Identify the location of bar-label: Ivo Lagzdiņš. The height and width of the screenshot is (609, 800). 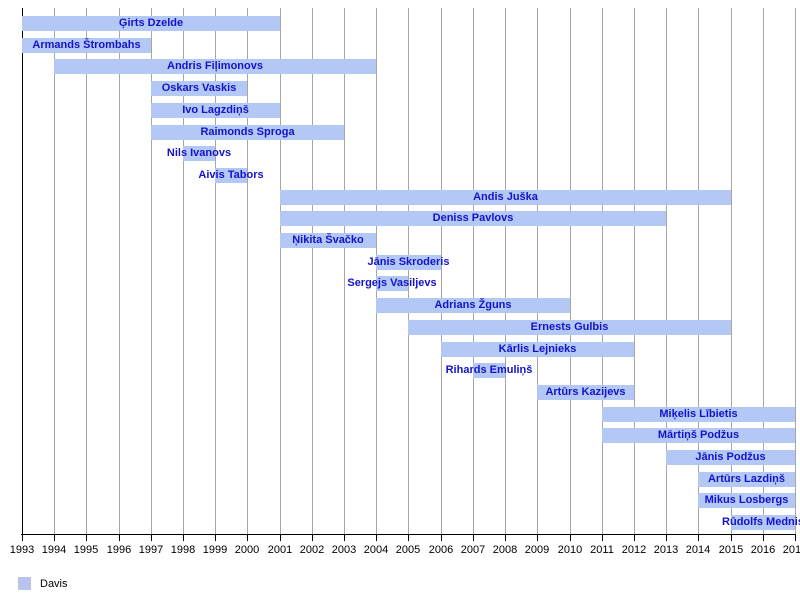
(215, 110).